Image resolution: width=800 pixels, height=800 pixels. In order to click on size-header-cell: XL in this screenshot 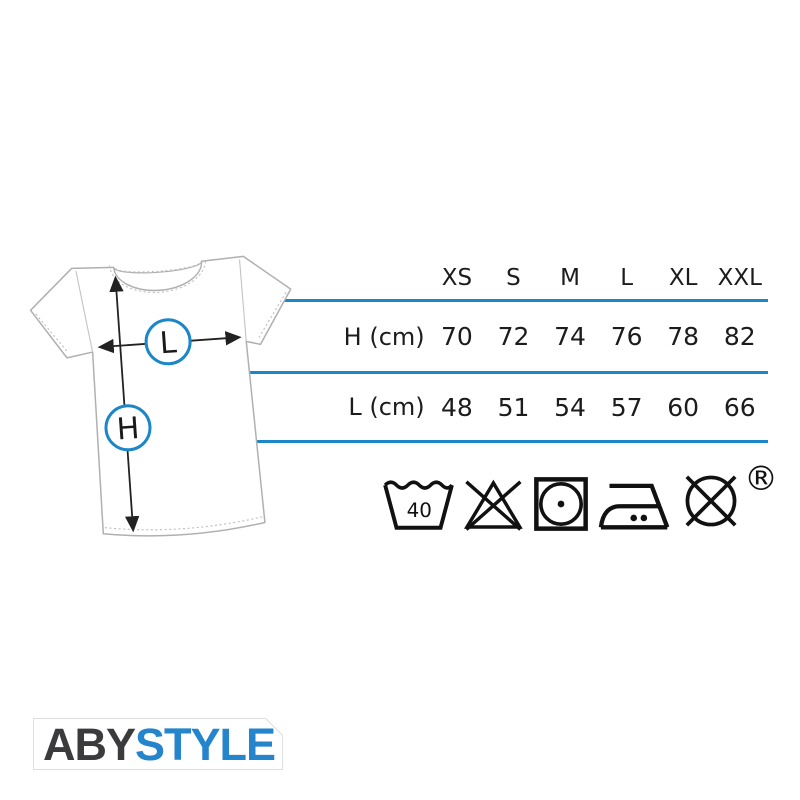, I will do `click(683, 277)`.